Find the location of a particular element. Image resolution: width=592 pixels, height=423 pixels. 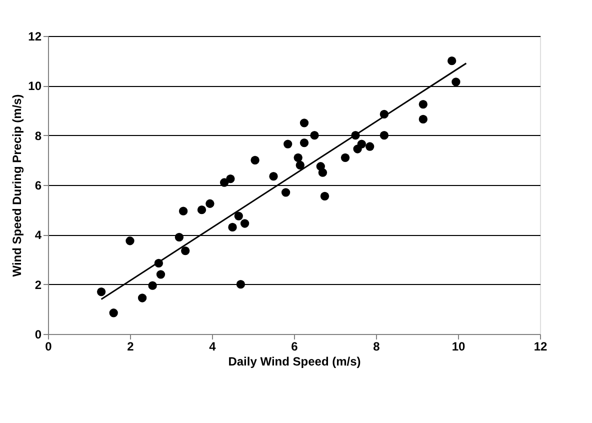

x-tick-label: 8 is located at coordinates (376, 347).